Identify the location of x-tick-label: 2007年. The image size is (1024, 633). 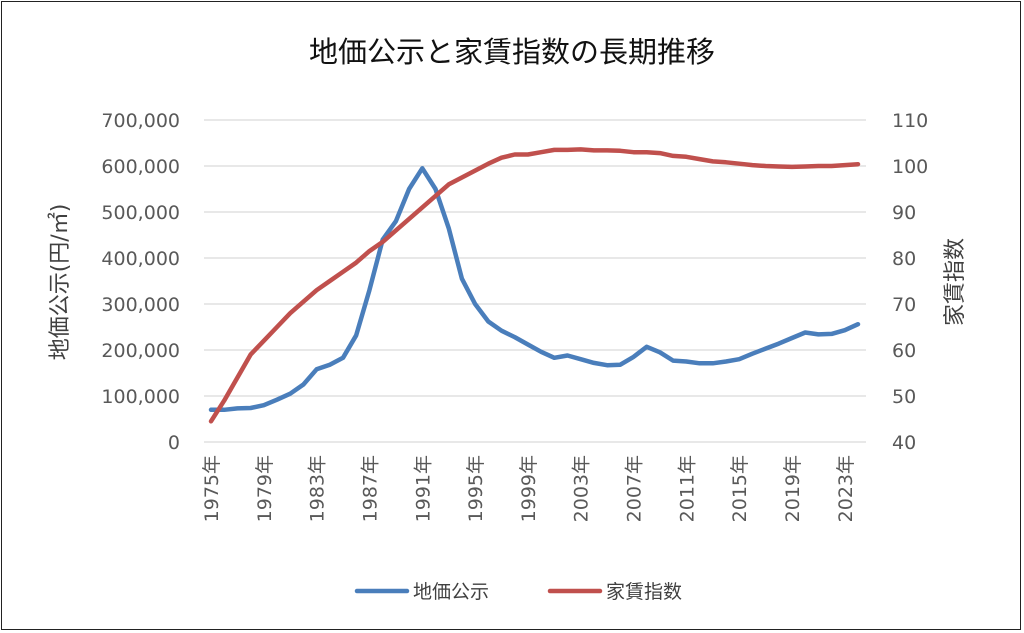
(635, 488).